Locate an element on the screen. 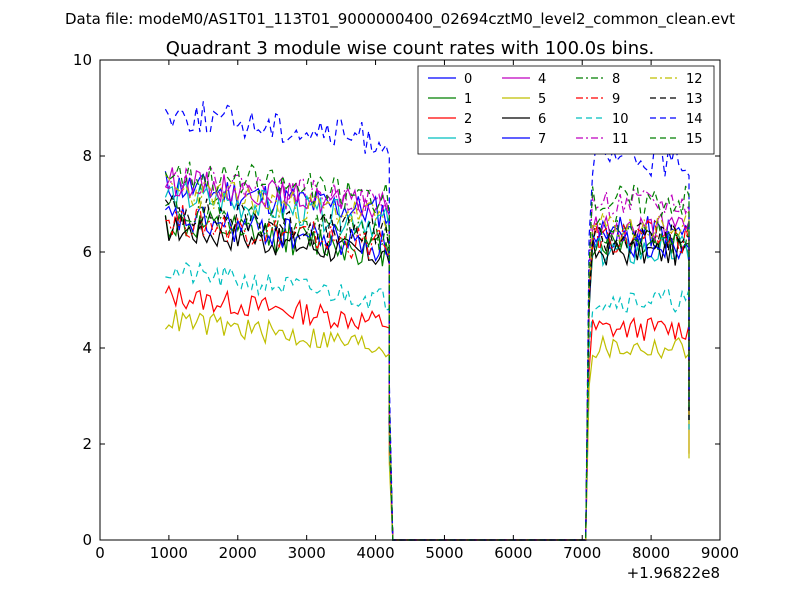 This screenshot has width=800, height=600. legend-label-1: 1 is located at coordinates (468, 99).